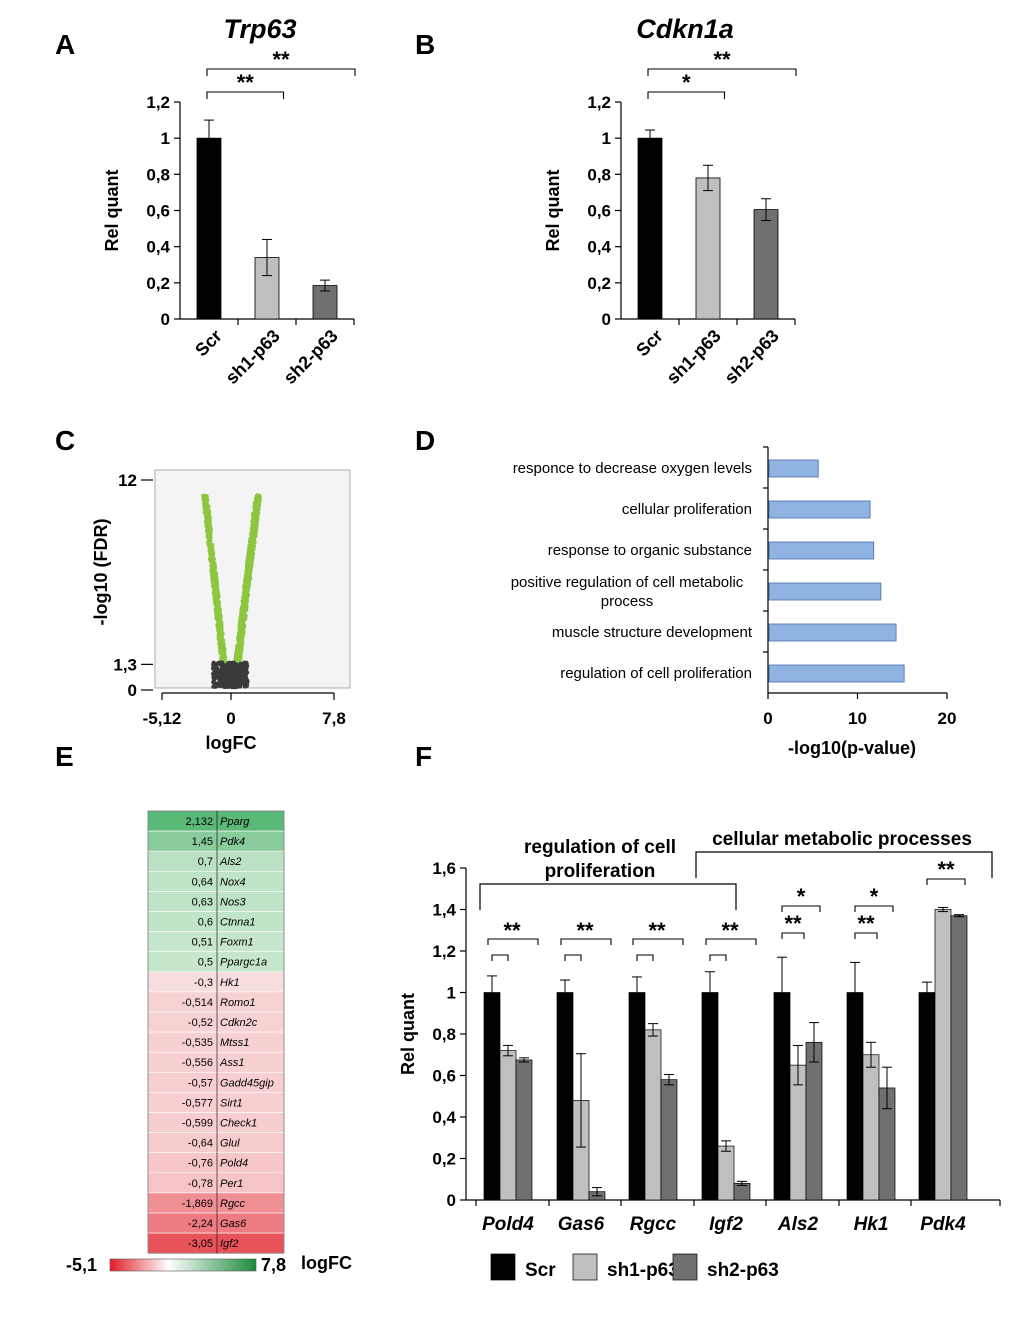 The width and height of the screenshot is (1020, 1322). What do you see at coordinates (311, 357) in the screenshot?
I see `category-label: sh2-p63` at bounding box center [311, 357].